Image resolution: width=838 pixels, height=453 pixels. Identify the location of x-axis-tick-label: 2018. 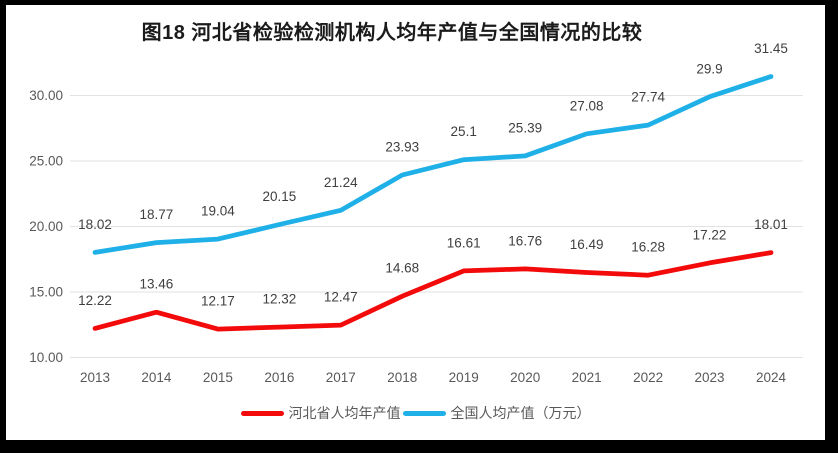
(402, 377).